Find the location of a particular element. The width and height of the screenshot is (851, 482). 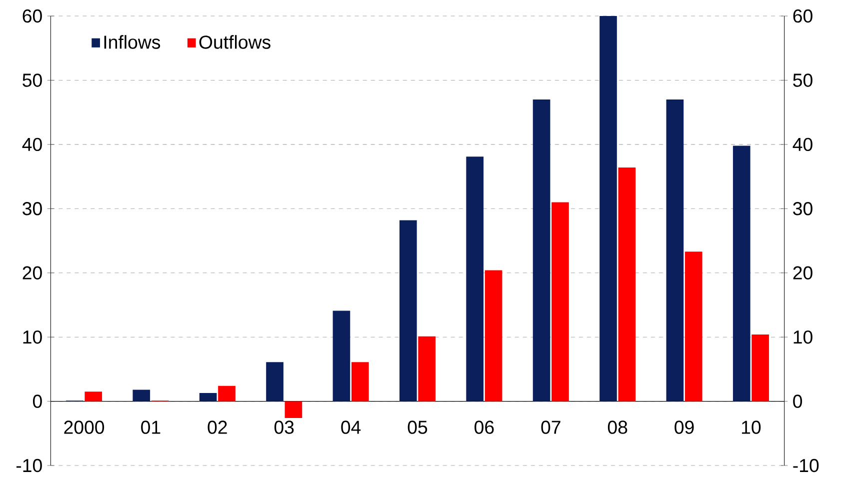

y2-tick-label: -10 is located at coordinates (806, 465).